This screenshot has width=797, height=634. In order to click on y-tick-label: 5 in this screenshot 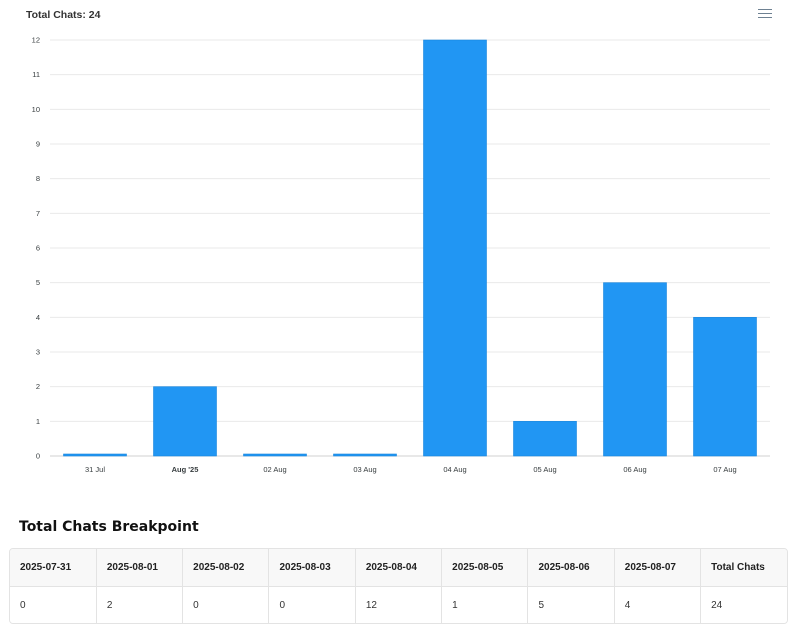, I will do `click(38, 282)`.